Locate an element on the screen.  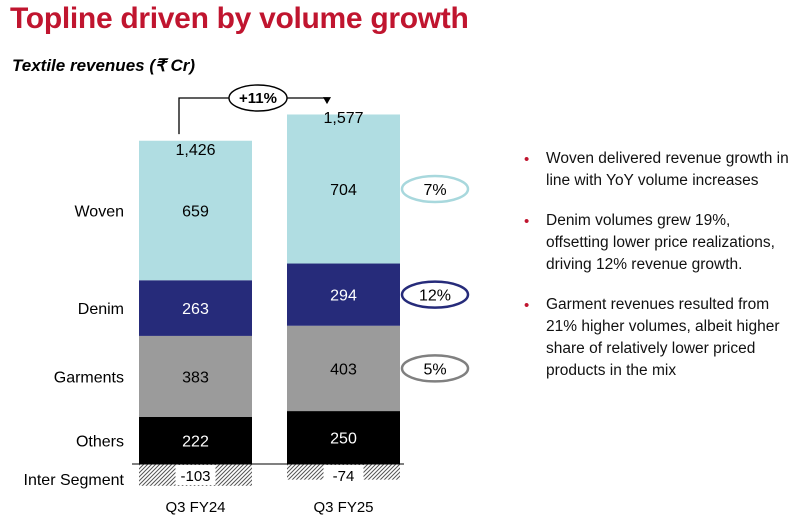
data-label-denim: 294 is located at coordinates (343, 296).